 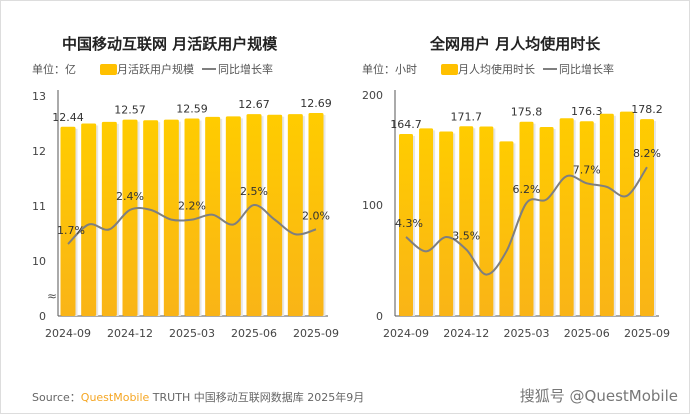 I want to click on legend-time: 单位：小时 月人均使用时长 同比增长率, so click(x=488, y=69).